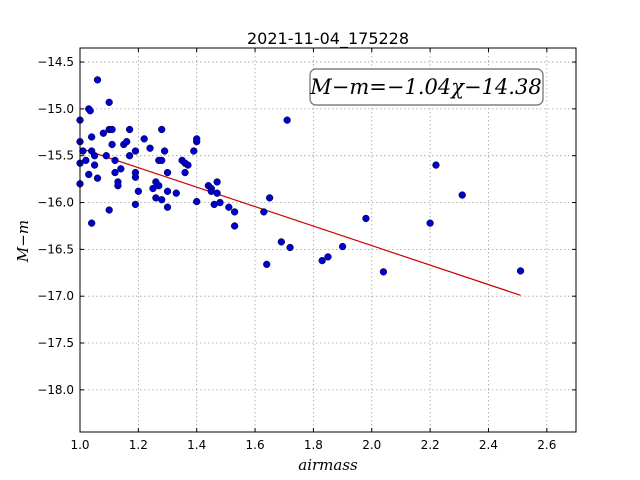 This screenshot has width=640, height=480. What do you see at coordinates (371, 445) in the screenshot?
I see `x-tick-label: 2.0` at bounding box center [371, 445].